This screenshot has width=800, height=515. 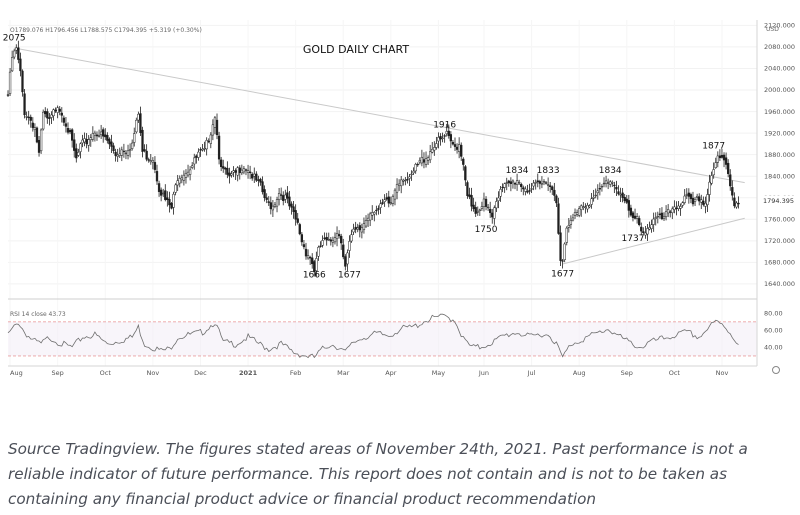 I want to click on trendline, so click(x=653, y=241).